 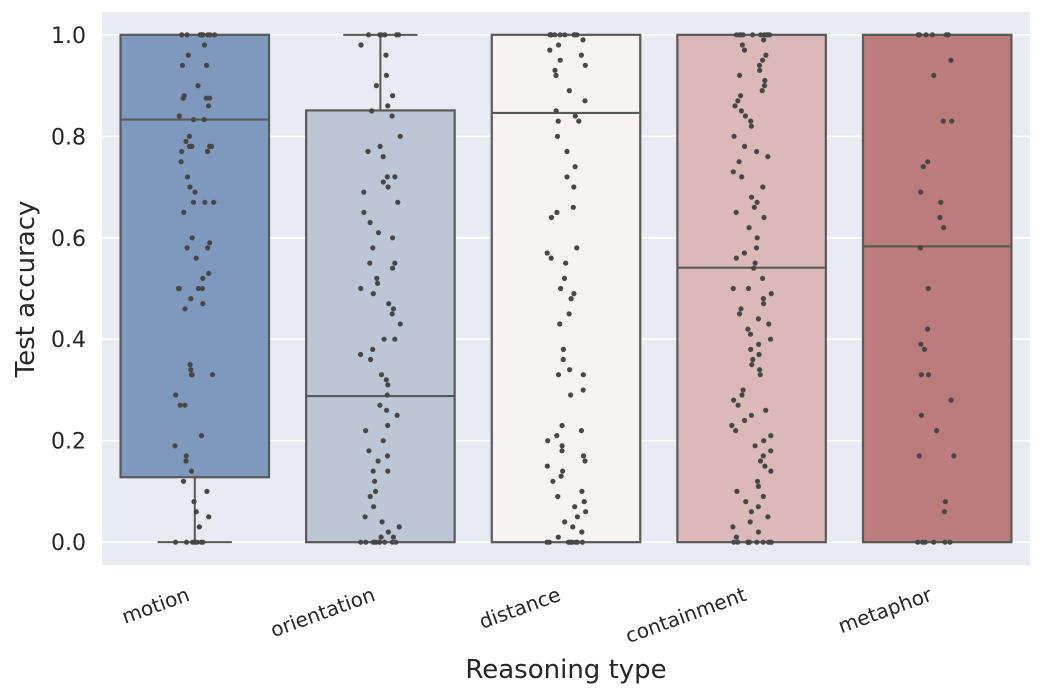 I want to click on box-motion, so click(x=195, y=288).